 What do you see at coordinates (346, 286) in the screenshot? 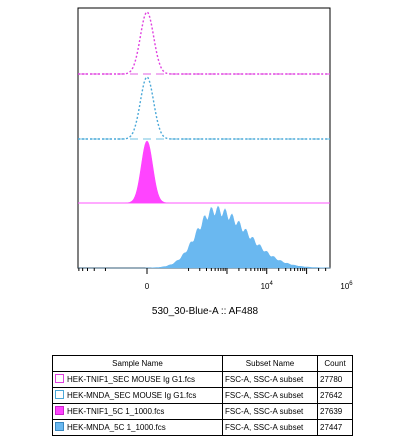
I see `x-tick-label: 10⁶` at bounding box center [346, 286].